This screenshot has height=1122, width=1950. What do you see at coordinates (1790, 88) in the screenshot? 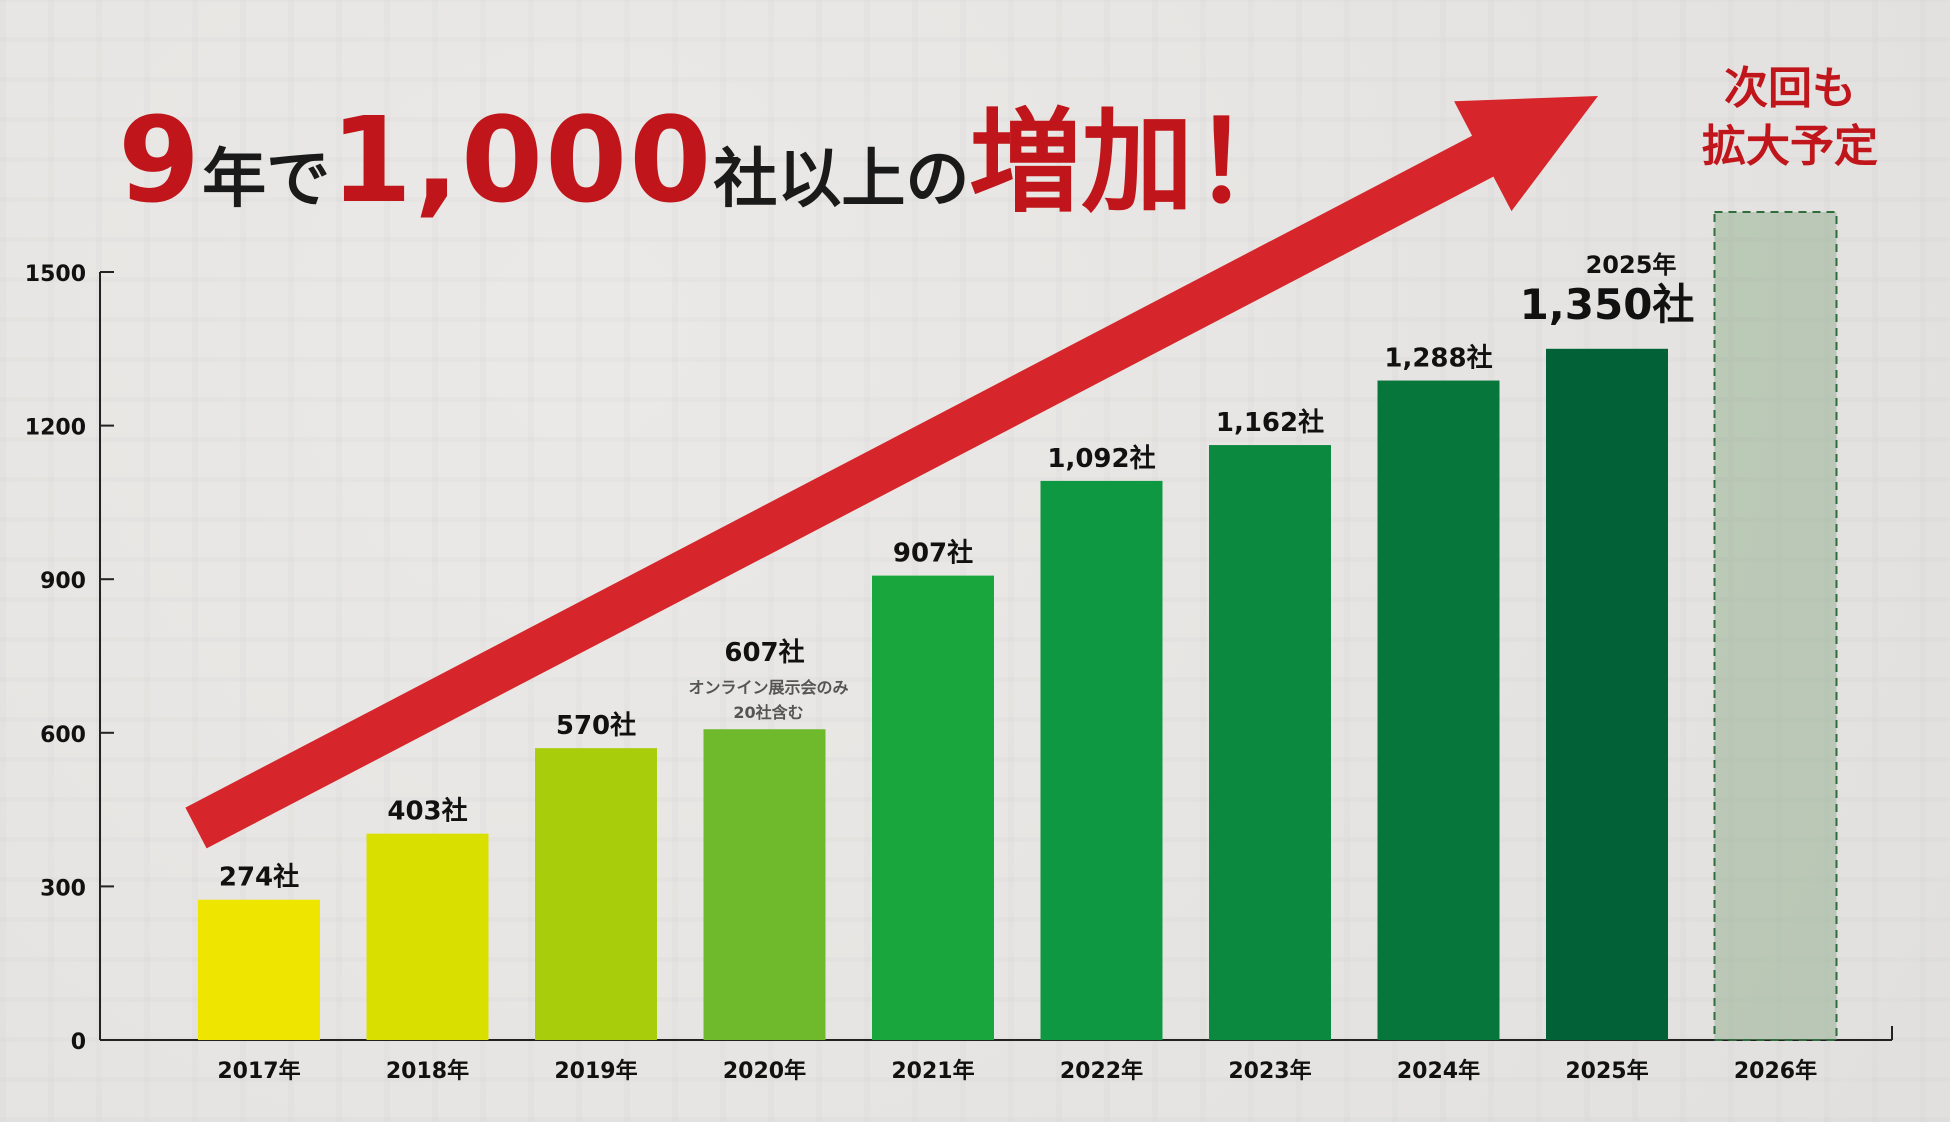
I see `future-note-line1: 次回も` at bounding box center [1790, 88].